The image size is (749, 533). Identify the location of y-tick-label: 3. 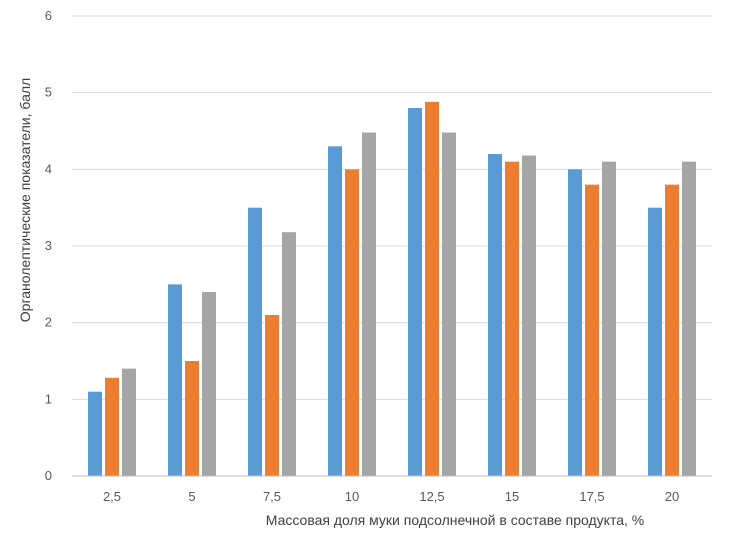
(48, 245).